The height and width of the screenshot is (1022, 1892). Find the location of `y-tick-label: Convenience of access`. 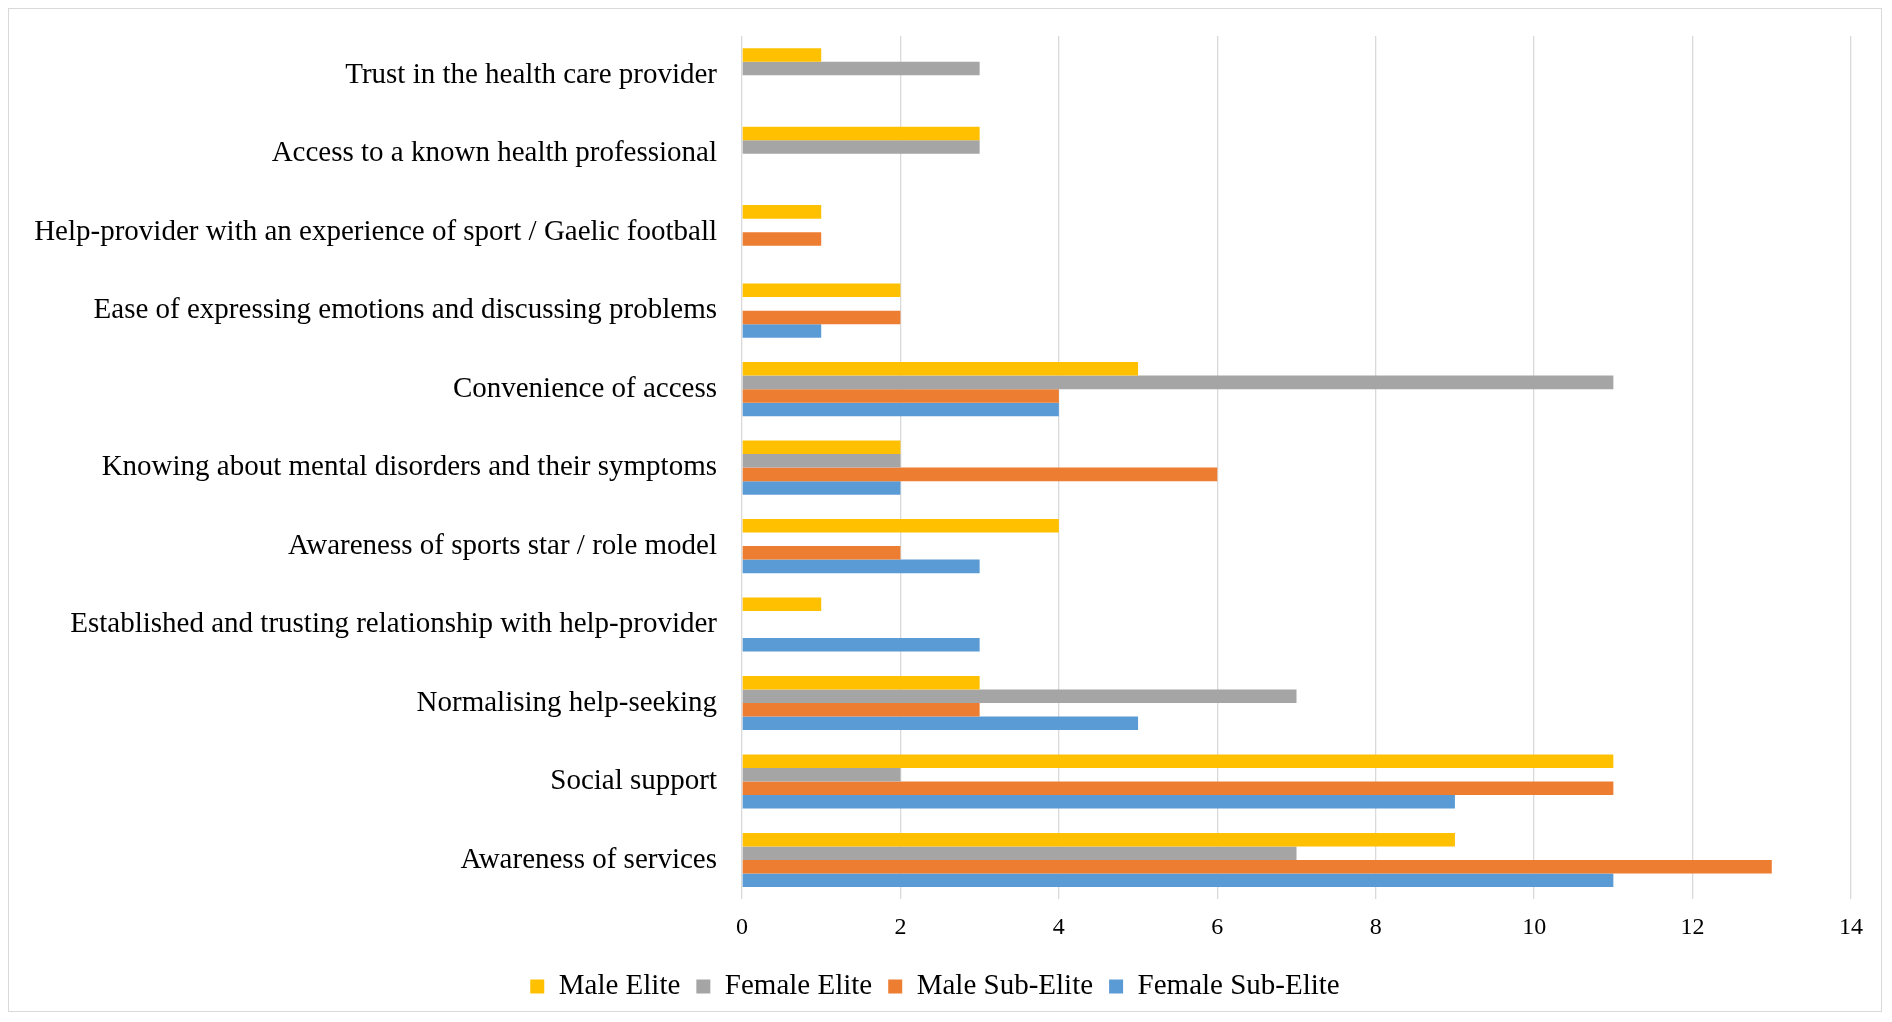

y-tick-label: Convenience of access is located at coordinates (584, 386).